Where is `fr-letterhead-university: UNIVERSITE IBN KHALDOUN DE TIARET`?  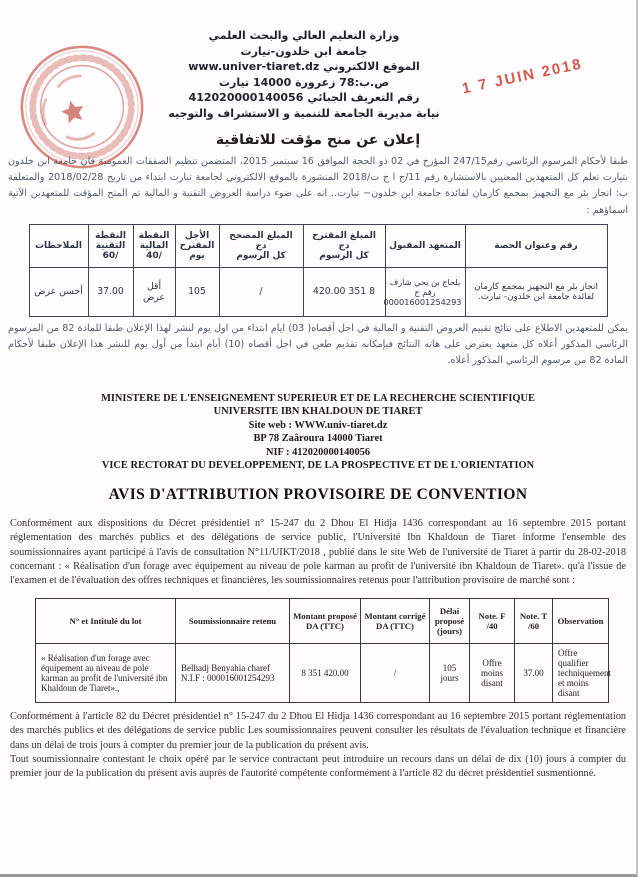
fr-letterhead-university: UNIVERSITE IBN KHALDOUN DE TIARET is located at coordinates (318, 412).